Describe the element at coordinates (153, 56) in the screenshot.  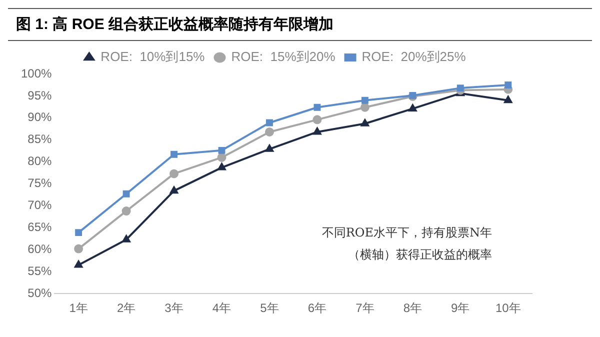
I see `legend-label: ROE: 10%到15%` at that location.